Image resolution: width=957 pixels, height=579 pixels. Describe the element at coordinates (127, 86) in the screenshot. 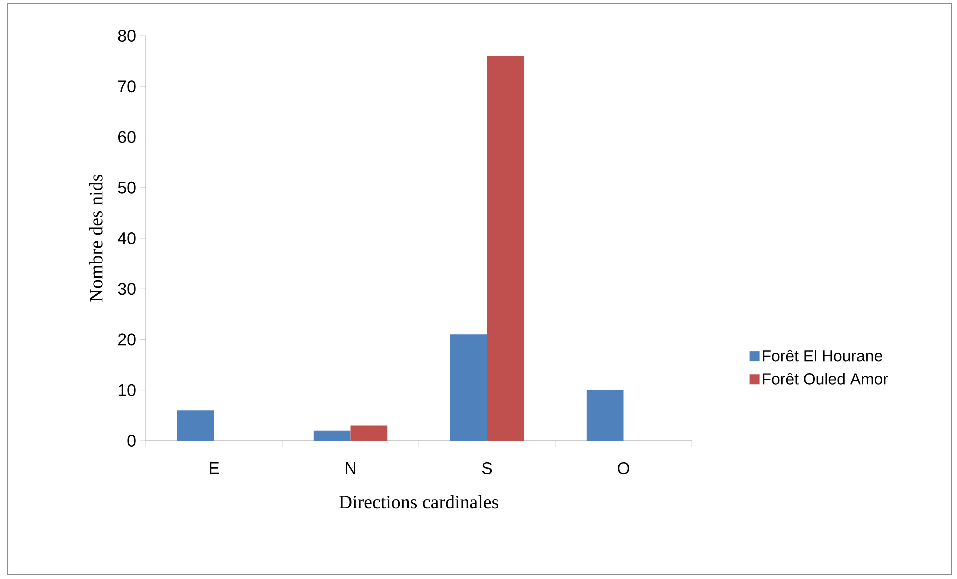

I see `y-tick-label: 70` at that location.